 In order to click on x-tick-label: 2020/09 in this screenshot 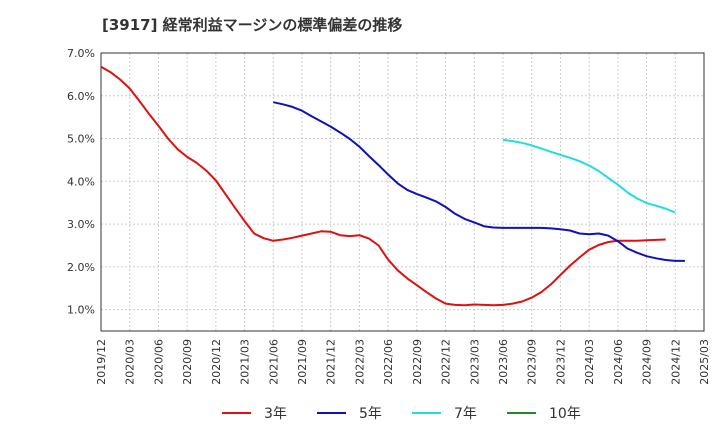, I will do `click(187, 362)`.